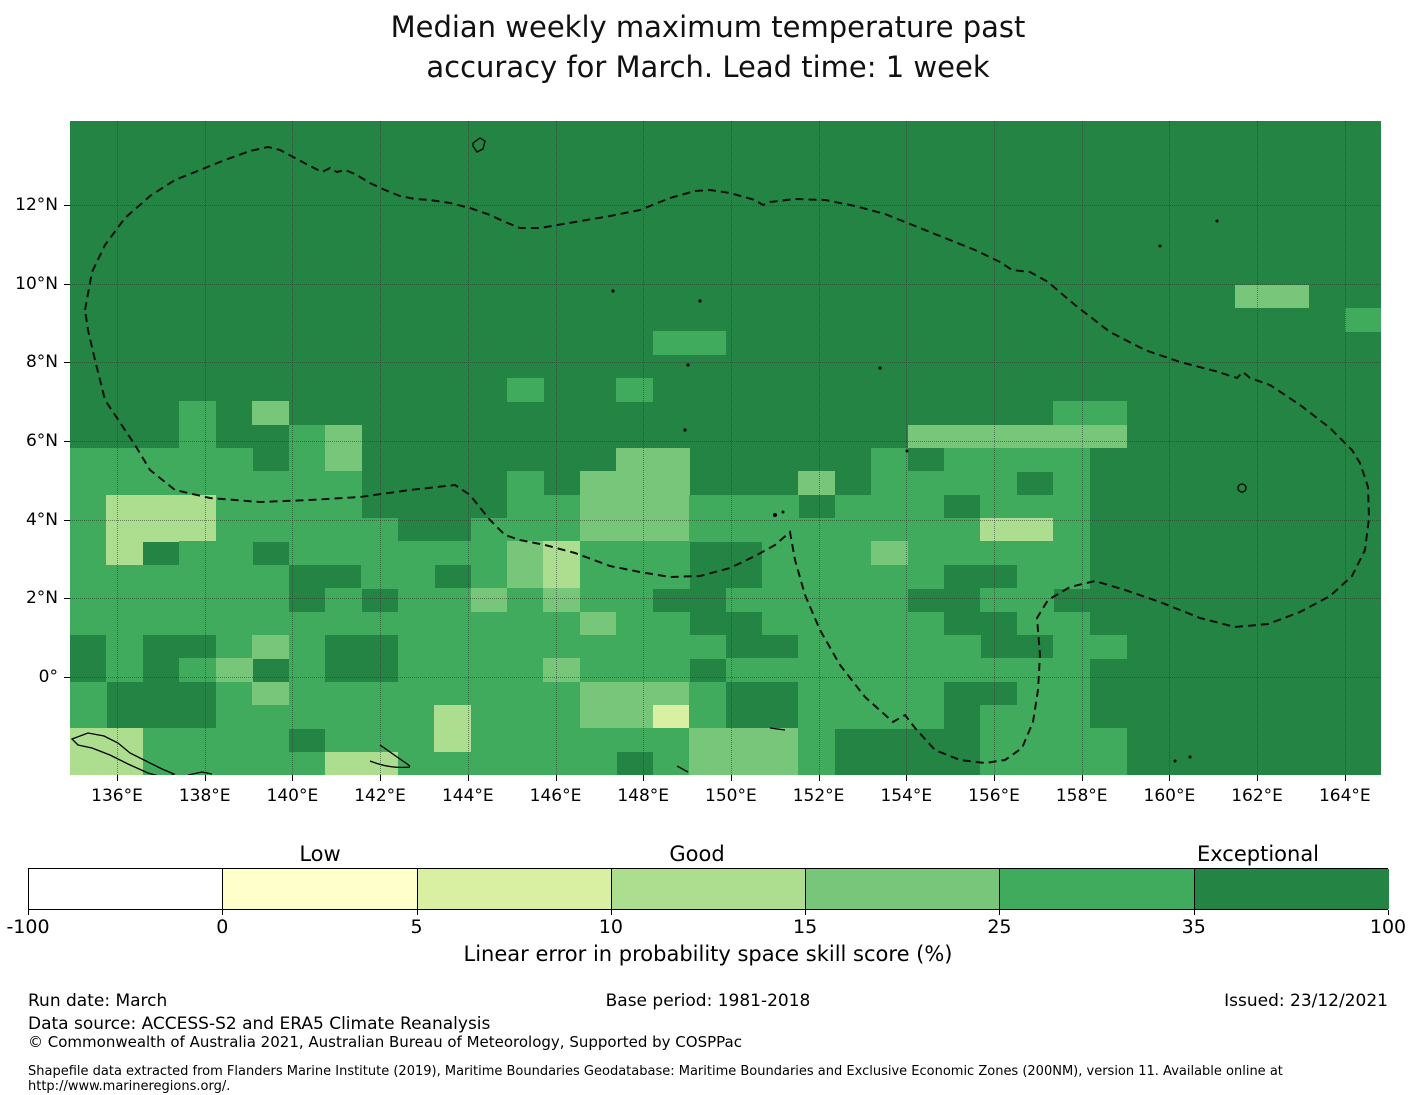 The height and width of the screenshot is (1095, 1416). I want to click on chart-title-line1: Median weekly maximum temperature past, so click(708, 27).